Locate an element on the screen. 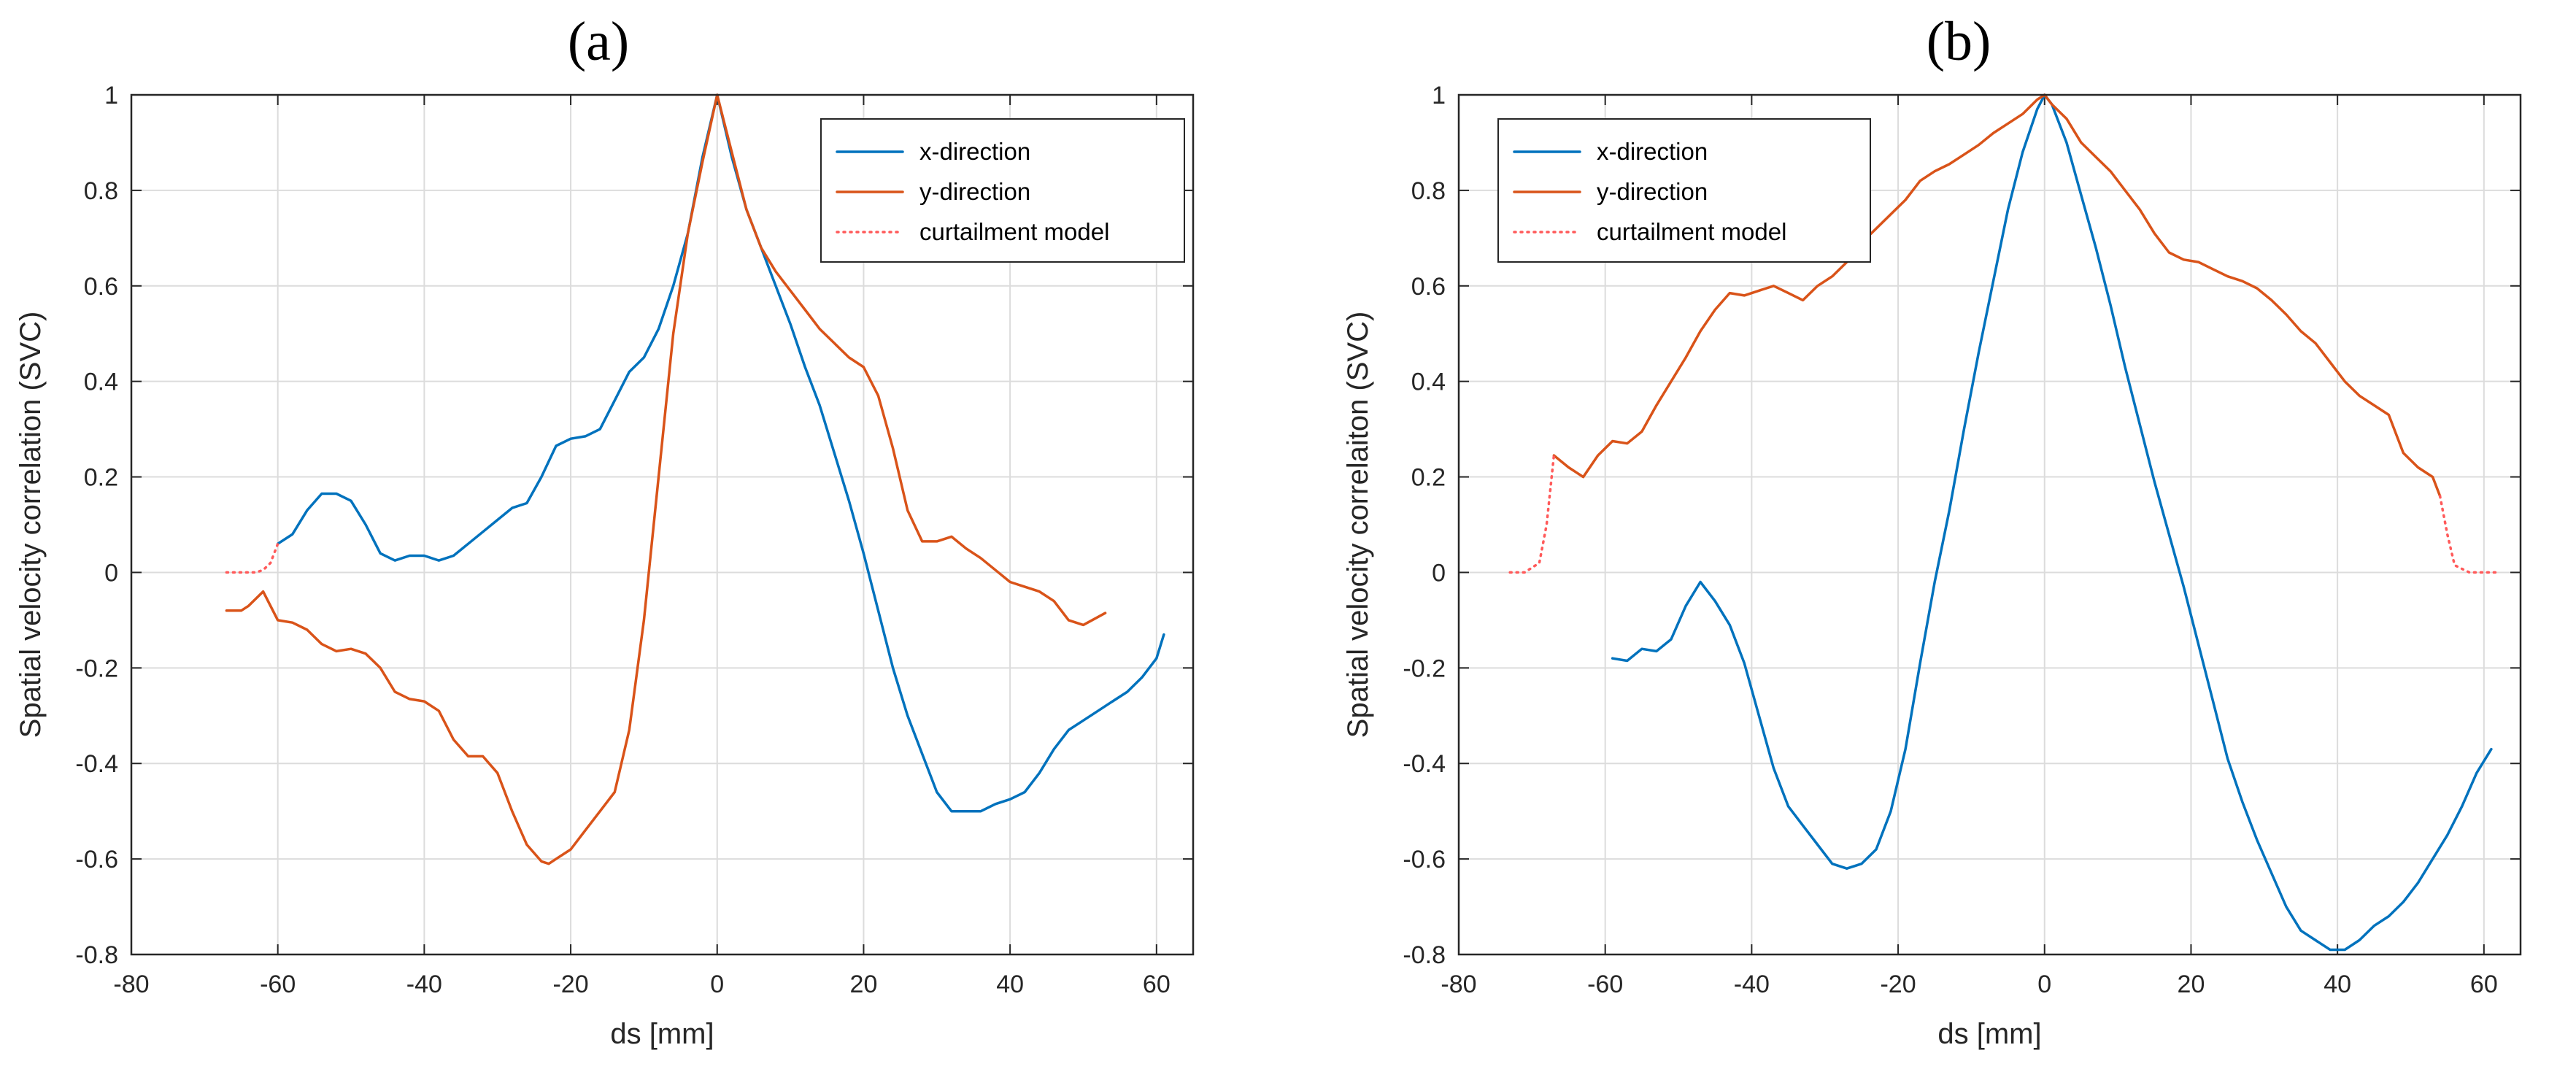  panel-label: (b) is located at coordinates (1959, 41).